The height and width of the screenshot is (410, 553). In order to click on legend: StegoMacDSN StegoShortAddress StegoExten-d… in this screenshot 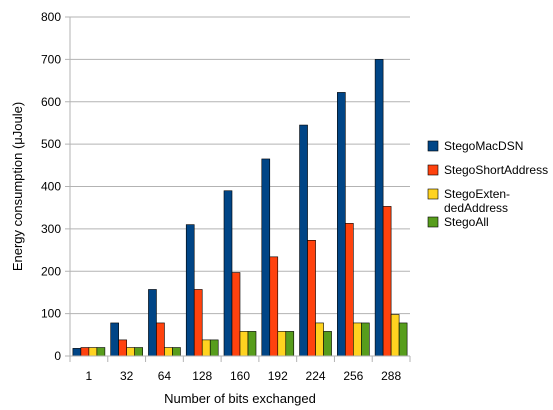, I will do `click(487, 184)`.